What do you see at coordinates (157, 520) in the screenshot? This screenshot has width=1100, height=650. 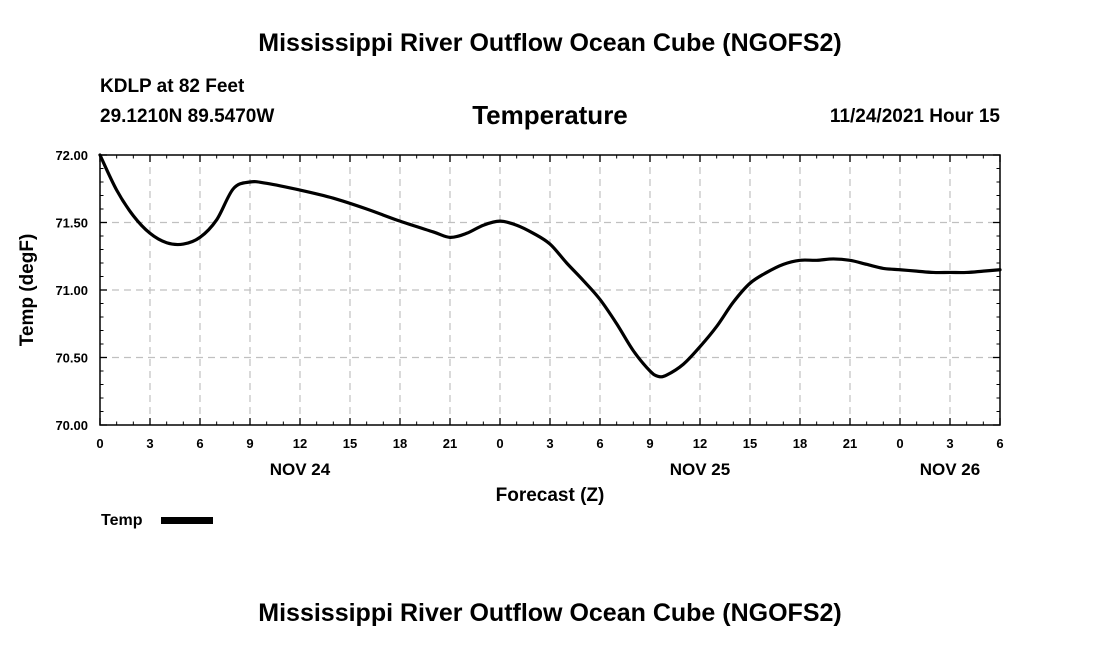 I see `legend: Temp` at bounding box center [157, 520].